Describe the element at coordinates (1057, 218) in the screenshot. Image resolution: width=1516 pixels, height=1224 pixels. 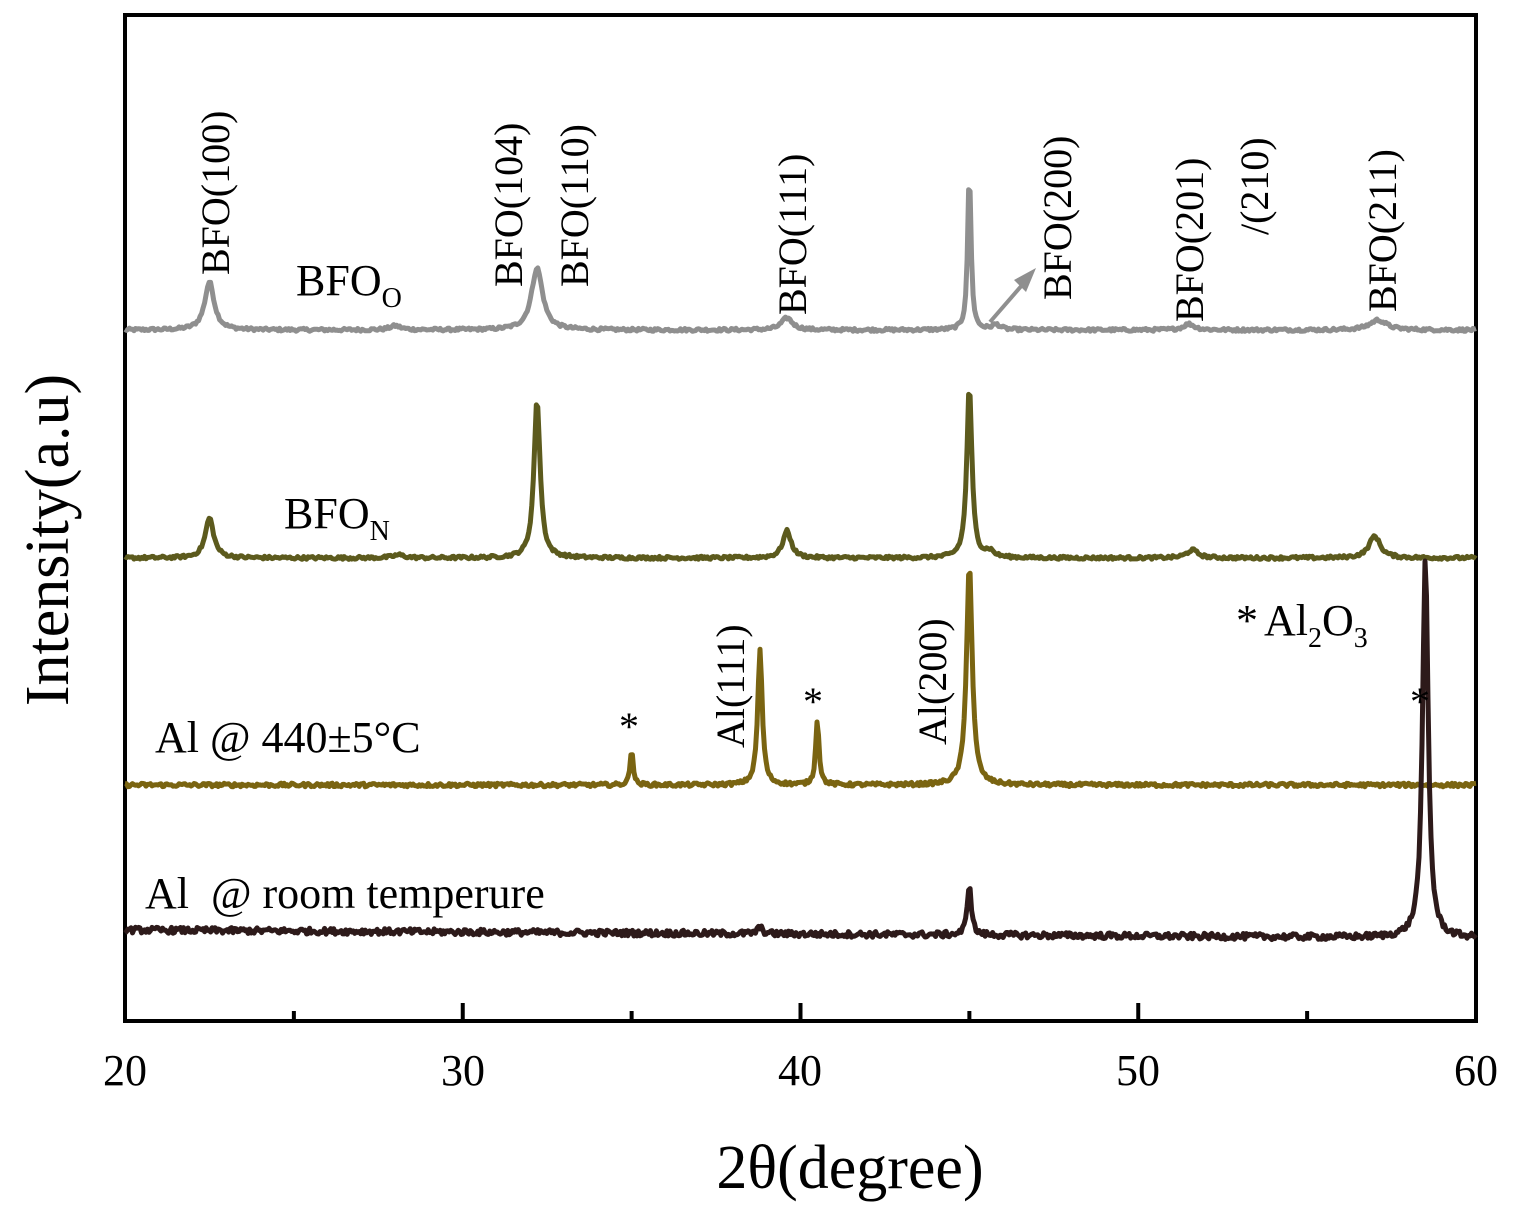
I see `peak-label-bfo-200: BFO(200)` at that location.